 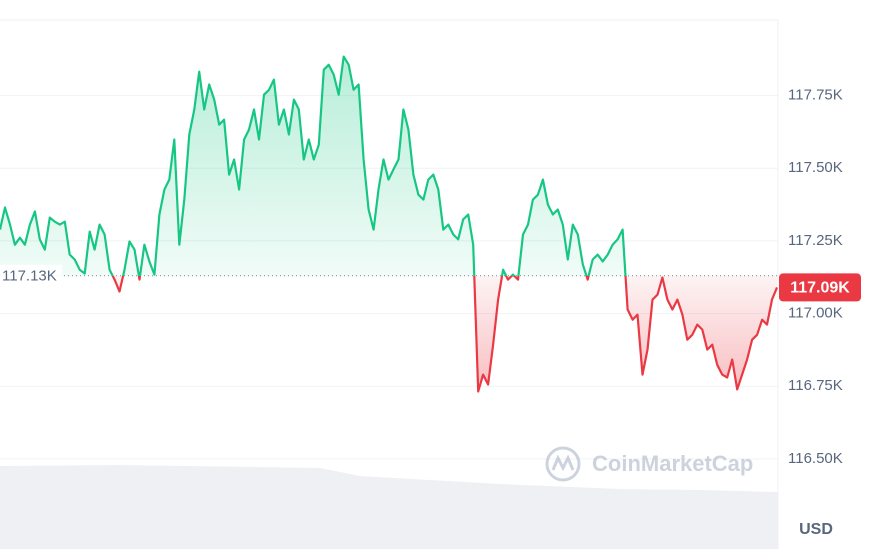 I want to click on volume-area, so click(x=389, y=507).